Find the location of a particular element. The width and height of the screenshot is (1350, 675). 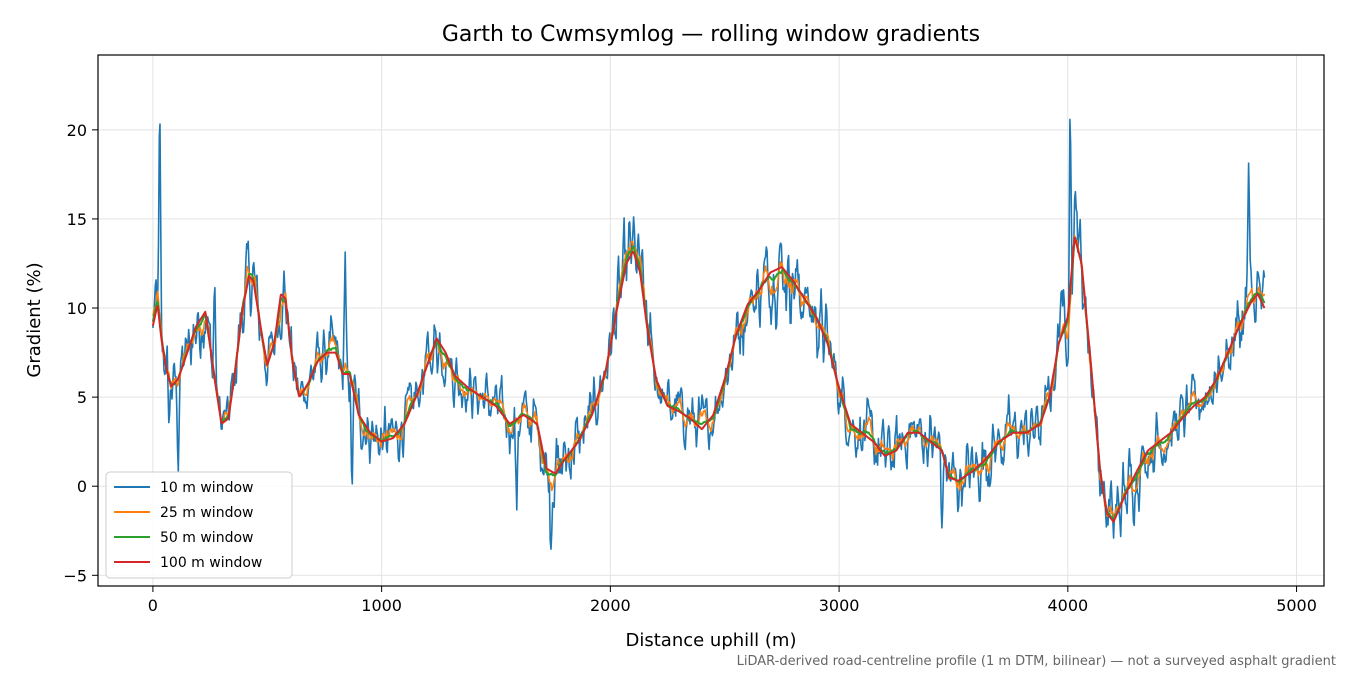

y-tick-label: −5 is located at coordinates (75, 575).